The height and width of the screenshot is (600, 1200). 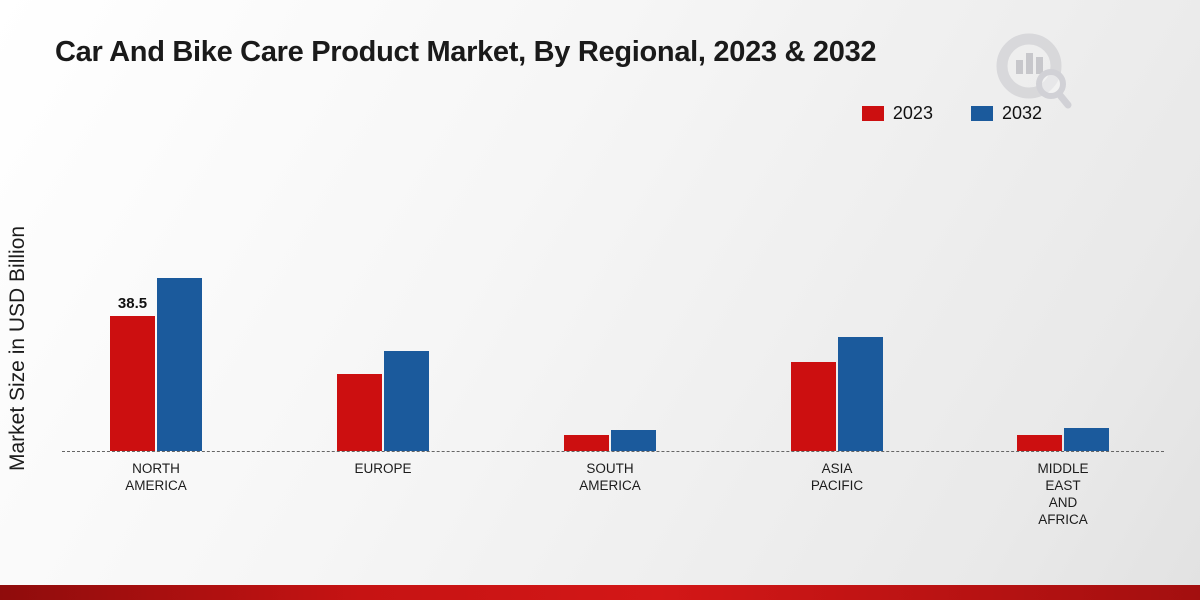 I want to click on bar-2023-north-america, so click(x=132, y=383).